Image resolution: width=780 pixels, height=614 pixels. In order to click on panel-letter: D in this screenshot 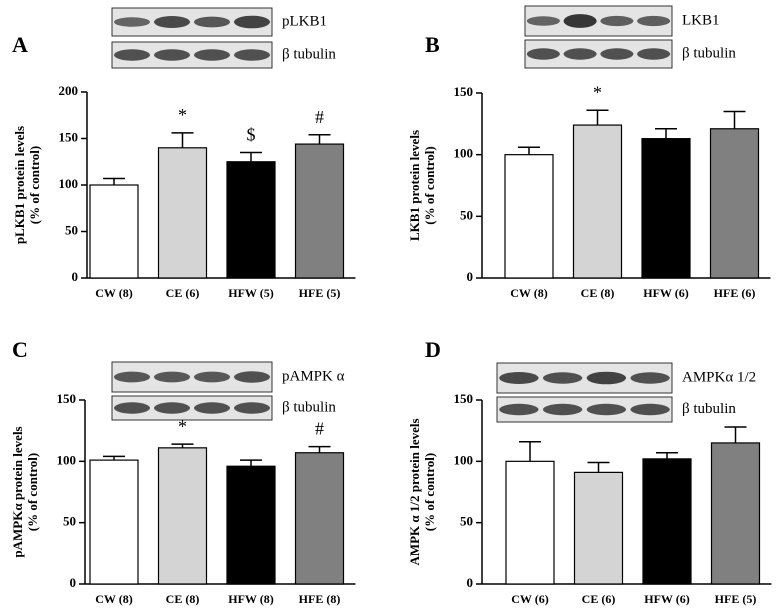, I will do `click(433, 349)`.